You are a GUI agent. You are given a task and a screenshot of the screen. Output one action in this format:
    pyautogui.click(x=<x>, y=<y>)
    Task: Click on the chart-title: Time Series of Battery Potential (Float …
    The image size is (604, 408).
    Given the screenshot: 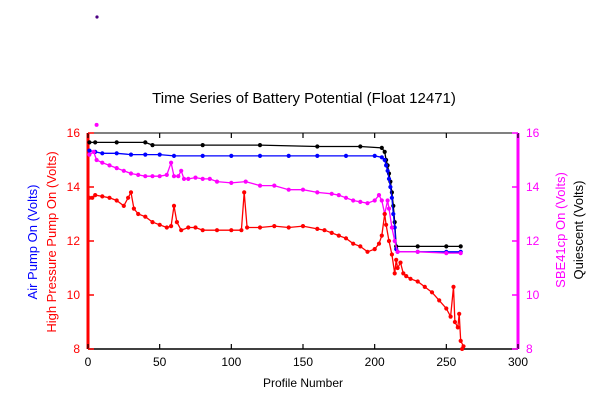 What is the action you would take?
    pyautogui.click(x=304, y=98)
    